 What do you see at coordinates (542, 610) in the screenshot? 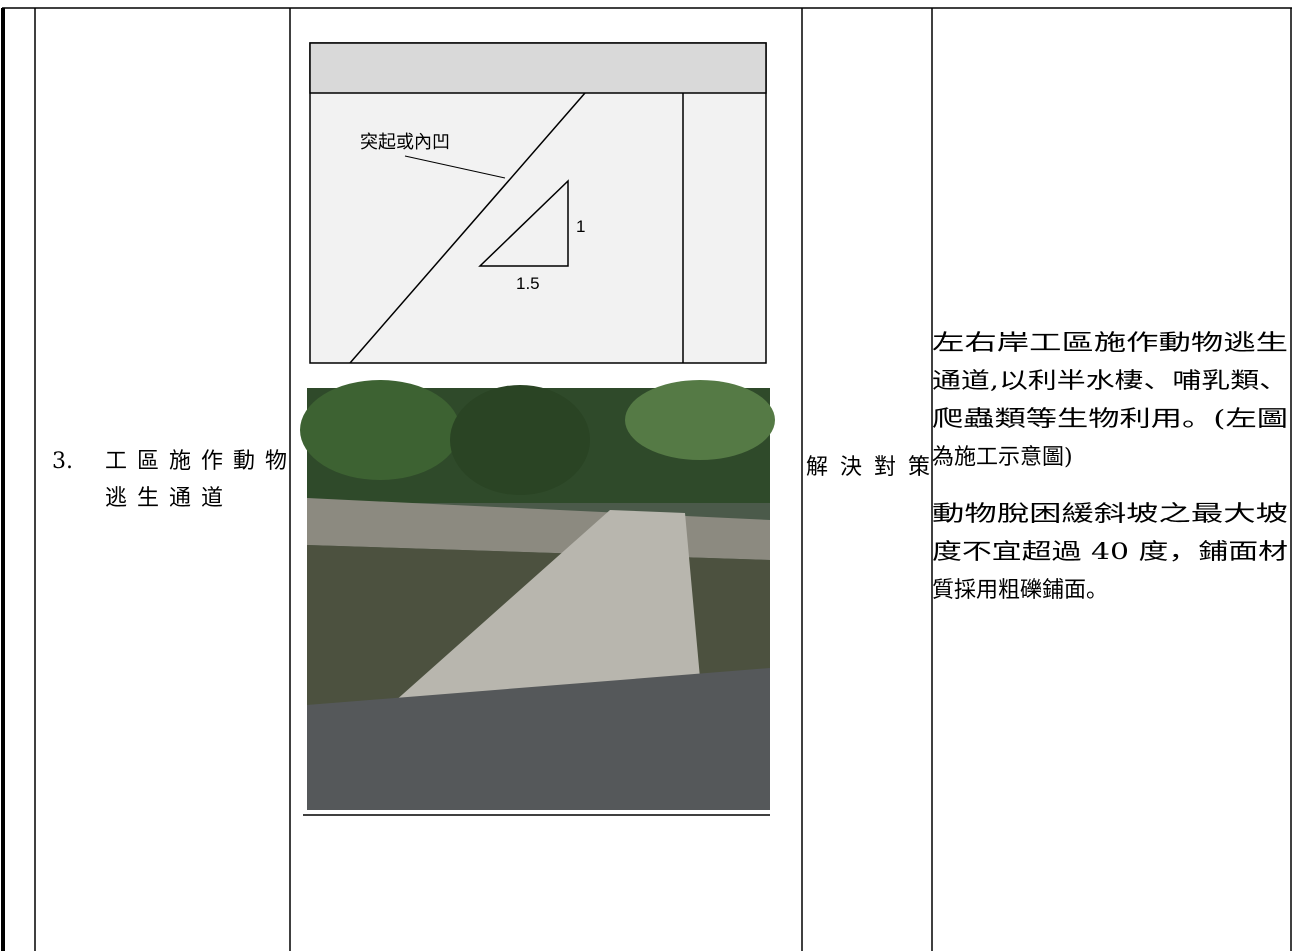
I see `photo-ramp` at bounding box center [542, 610].